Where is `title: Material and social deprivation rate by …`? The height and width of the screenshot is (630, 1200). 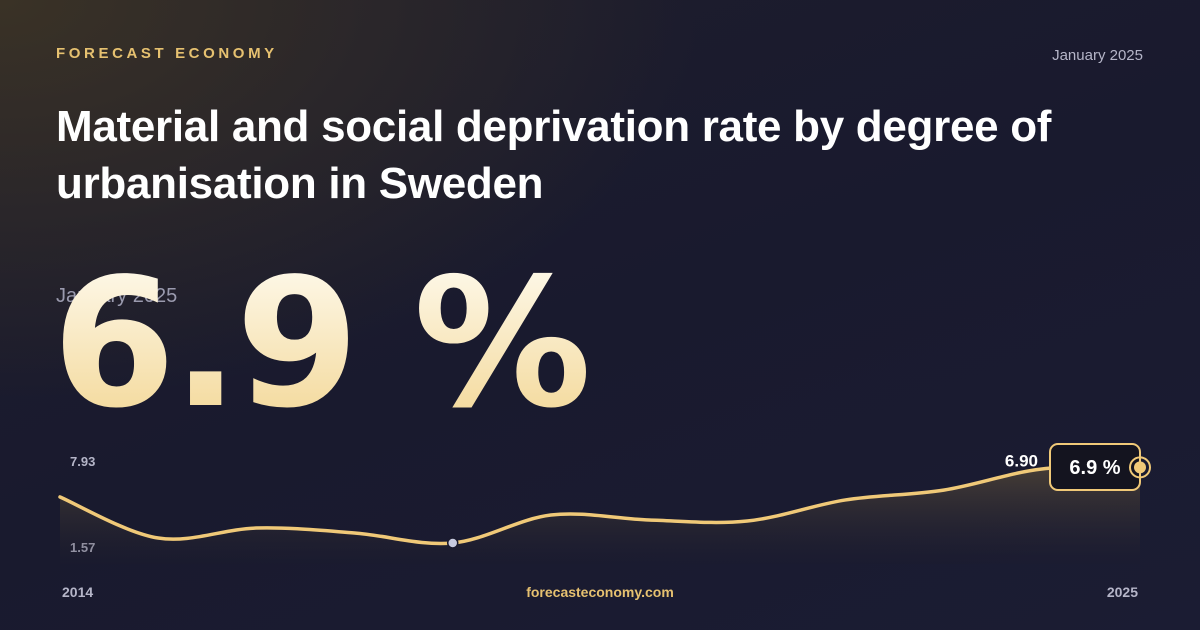 title: Material and social deprivation rate by … is located at coordinates (554, 155).